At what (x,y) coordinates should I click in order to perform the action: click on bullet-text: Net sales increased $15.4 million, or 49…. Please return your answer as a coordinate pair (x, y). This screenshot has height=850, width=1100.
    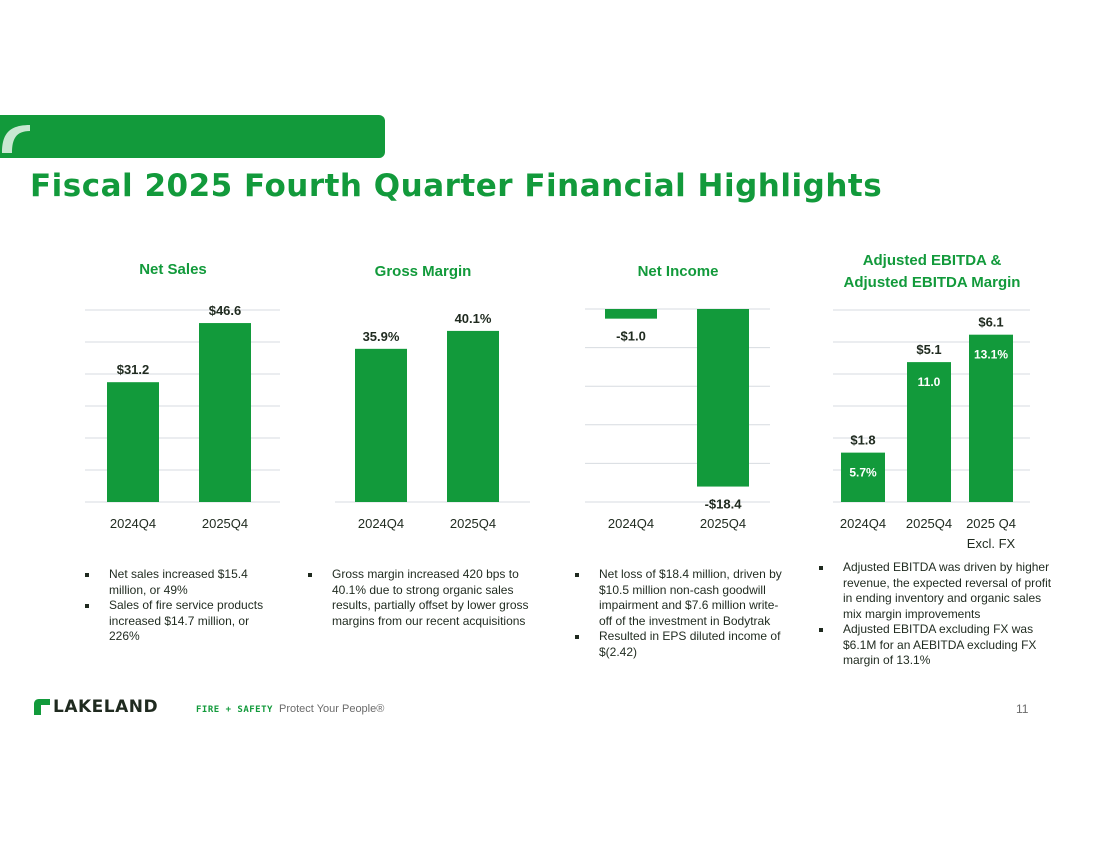
    Looking at the image, I should click on (178, 582).